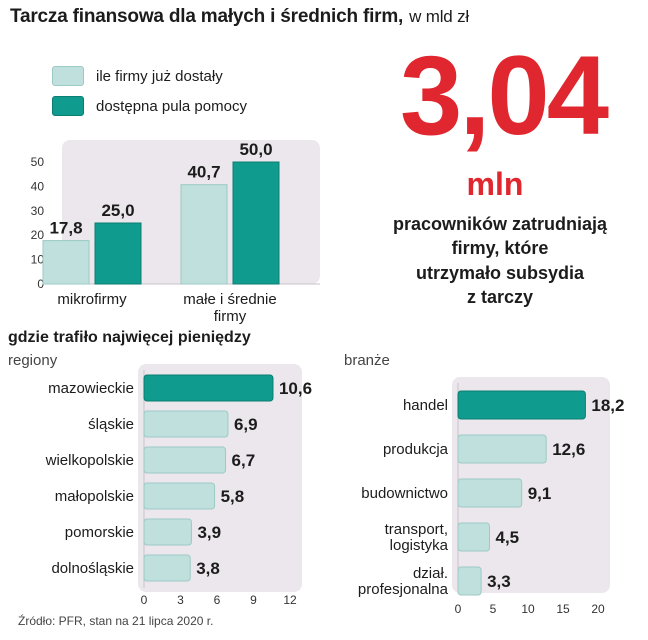  What do you see at coordinates (116, 621) in the screenshot?
I see `source-note: Źródło: PFR, stan na 21 lipca 2020 r.` at bounding box center [116, 621].